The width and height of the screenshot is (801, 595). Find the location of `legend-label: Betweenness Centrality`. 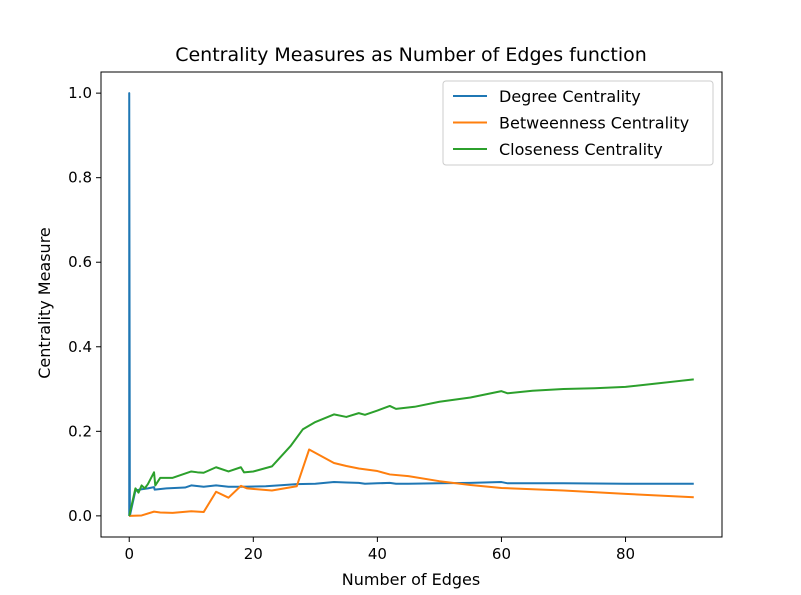

legend-label: Betweenness Centrality is located at coordinates (594, 123).